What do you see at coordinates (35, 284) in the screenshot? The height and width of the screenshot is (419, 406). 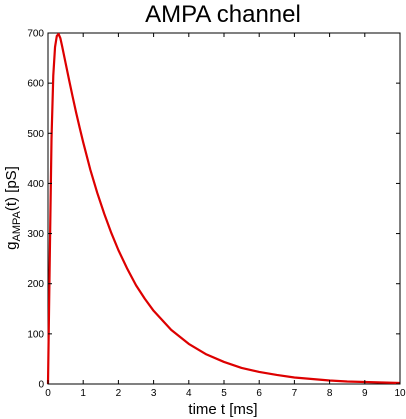 I see `y-tick-label: 200` at bounding box center [35, 284].